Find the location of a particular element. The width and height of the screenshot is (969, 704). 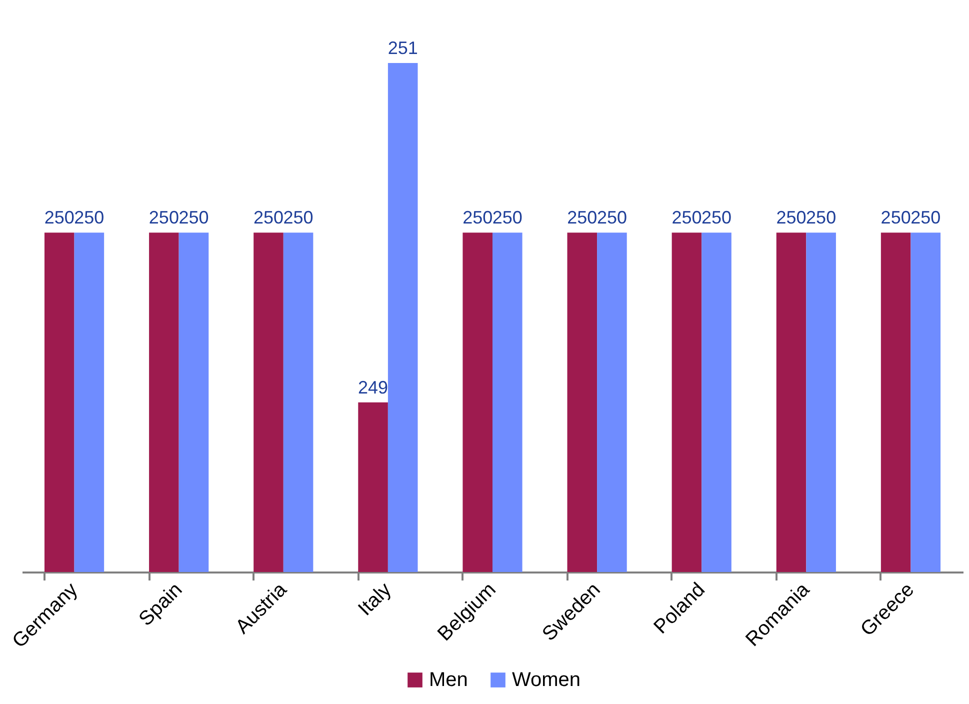

x-tick-label: Italy is located at coordinates (375, 599).